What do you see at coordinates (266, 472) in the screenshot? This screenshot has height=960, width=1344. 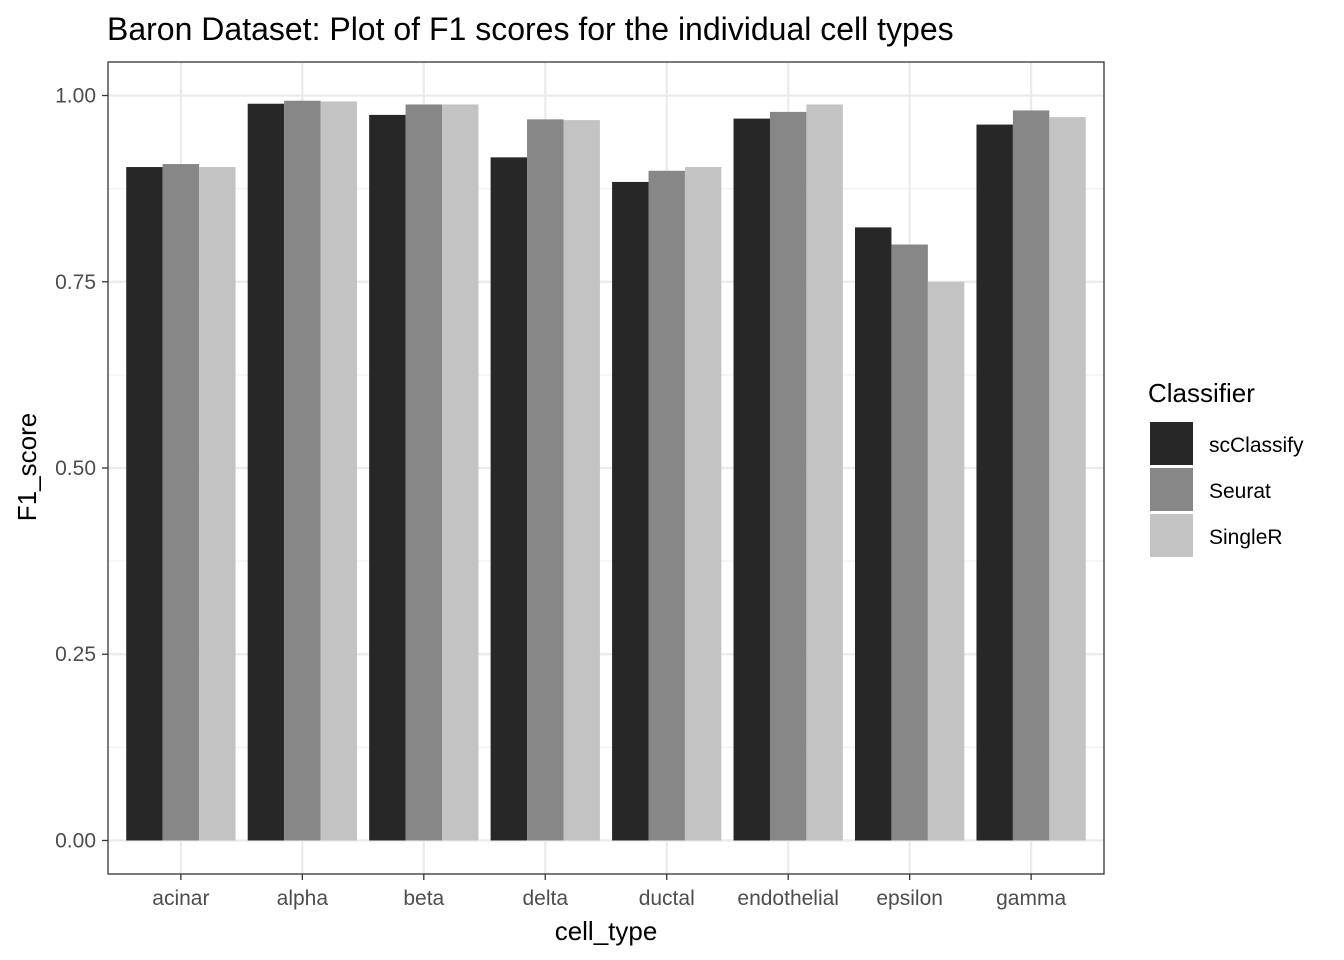 I see `bar-alpha-scClassify` at bounding box center [266, 472].